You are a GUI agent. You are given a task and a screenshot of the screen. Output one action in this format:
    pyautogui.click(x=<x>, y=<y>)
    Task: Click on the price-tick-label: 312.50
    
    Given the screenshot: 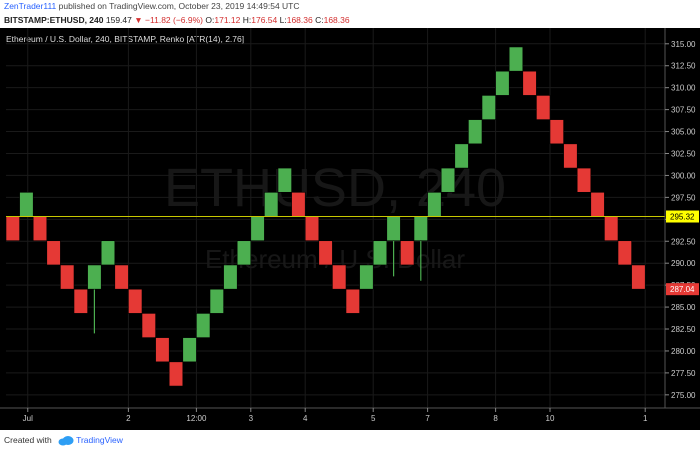 What is the action you would take?
    pyautogui.click(x=683, y=66)
    